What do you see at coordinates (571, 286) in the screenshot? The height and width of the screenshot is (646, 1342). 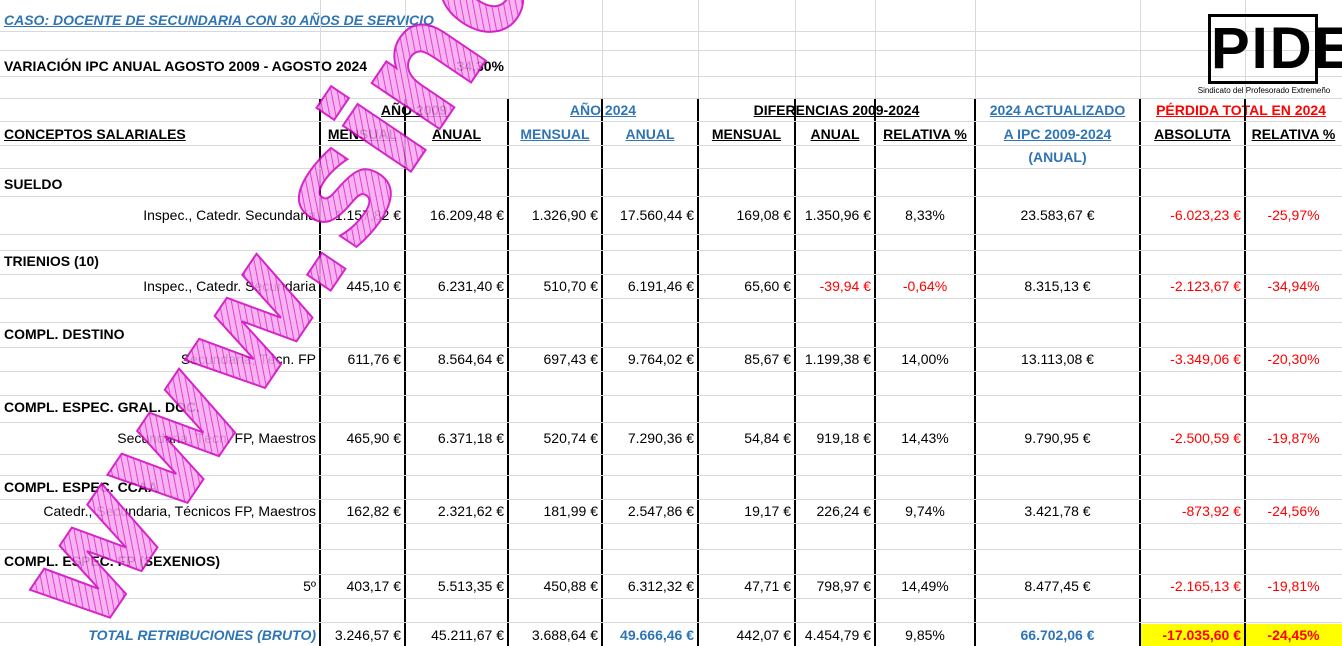 I see `value-cell-text: 510,70 €` at bounding box center [571, 286].